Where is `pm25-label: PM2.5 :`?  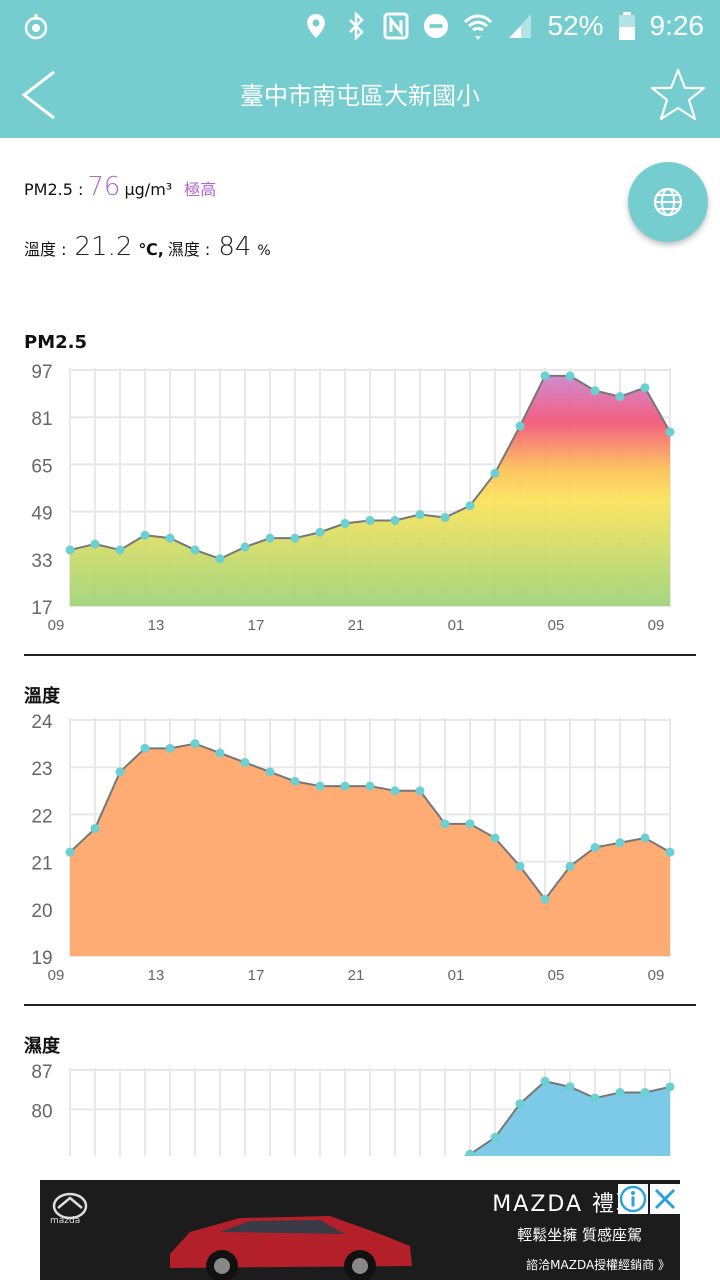
pm25-label: PM2.5 : is located at coordinates (54, 189).